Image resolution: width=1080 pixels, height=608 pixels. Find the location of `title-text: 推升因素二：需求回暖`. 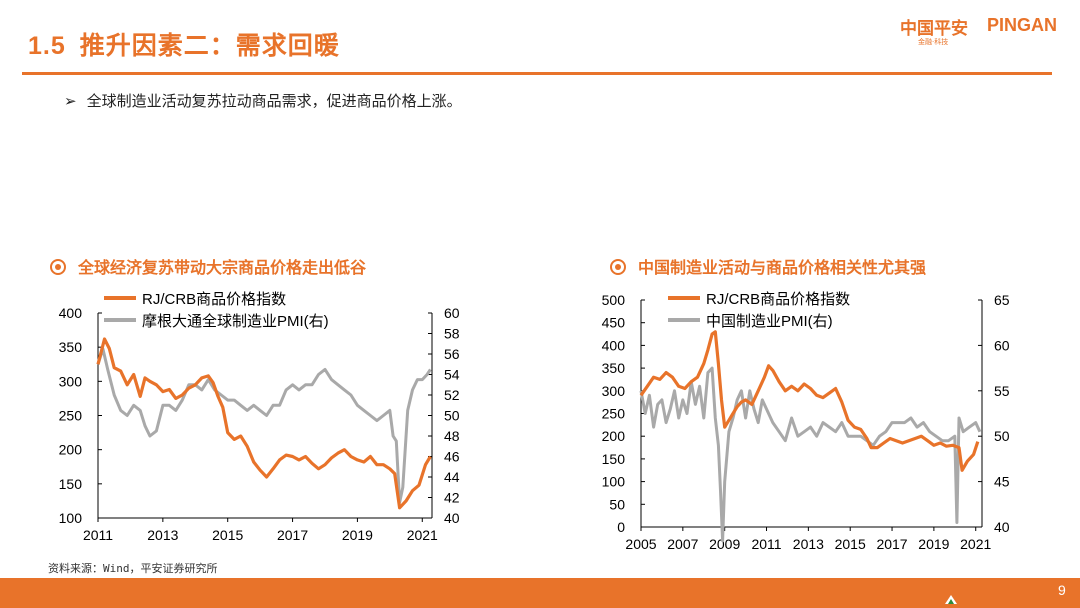

title-text: 推升因素二：需求回暖 is located at coordinates (209, 45).